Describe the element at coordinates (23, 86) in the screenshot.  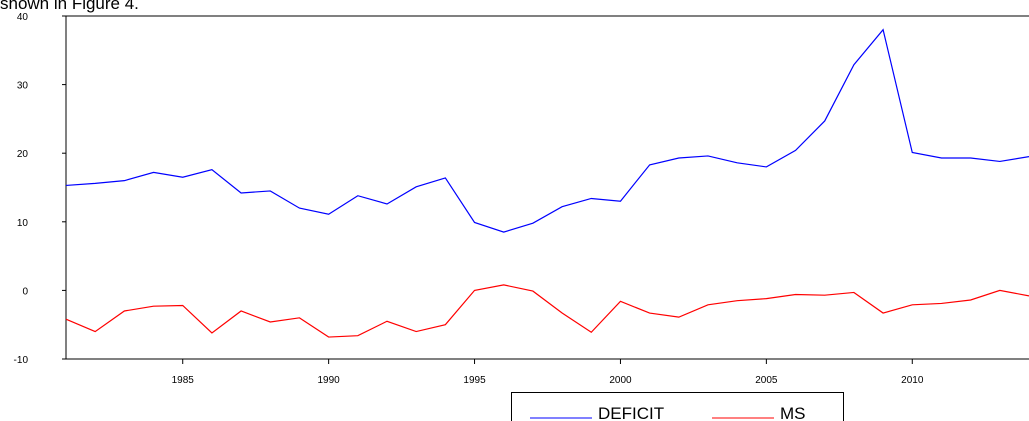
I see `y-tick-label: 30` at that location.